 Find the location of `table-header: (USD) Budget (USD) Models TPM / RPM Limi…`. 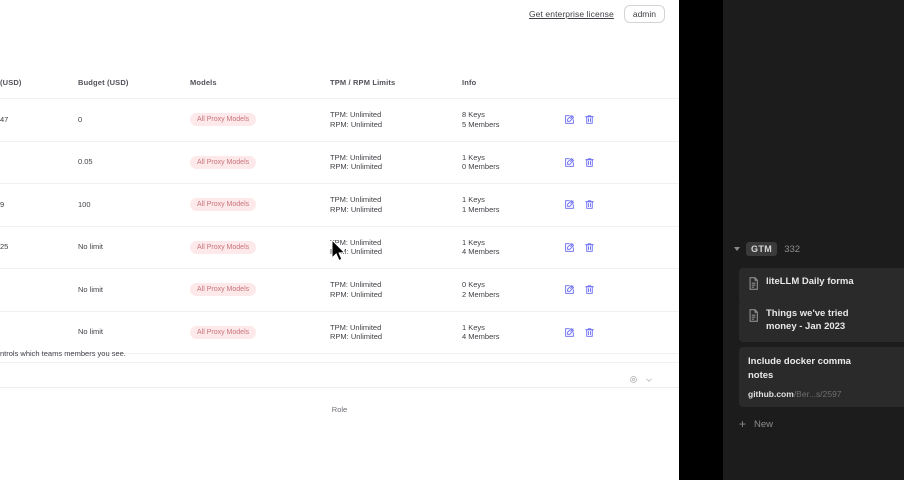

table-header: (USD) Budget (USD) Models TPM / RPM Limi… is located at coordinates (339, 88).